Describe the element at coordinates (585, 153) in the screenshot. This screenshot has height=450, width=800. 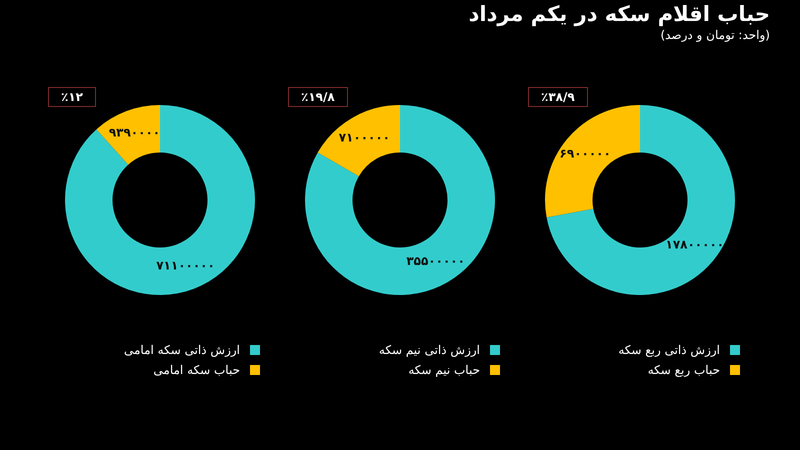
I see `data-label: ۶۹۰۰۰۰۰` at that location.